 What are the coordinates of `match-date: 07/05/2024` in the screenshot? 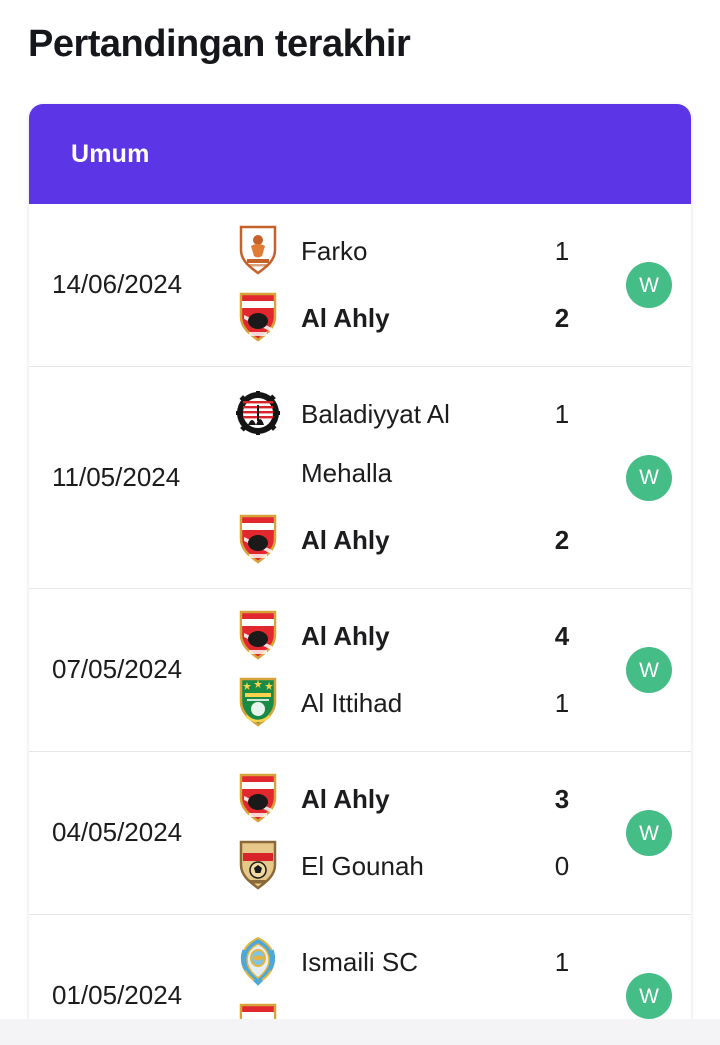 It's located at (117, 669).